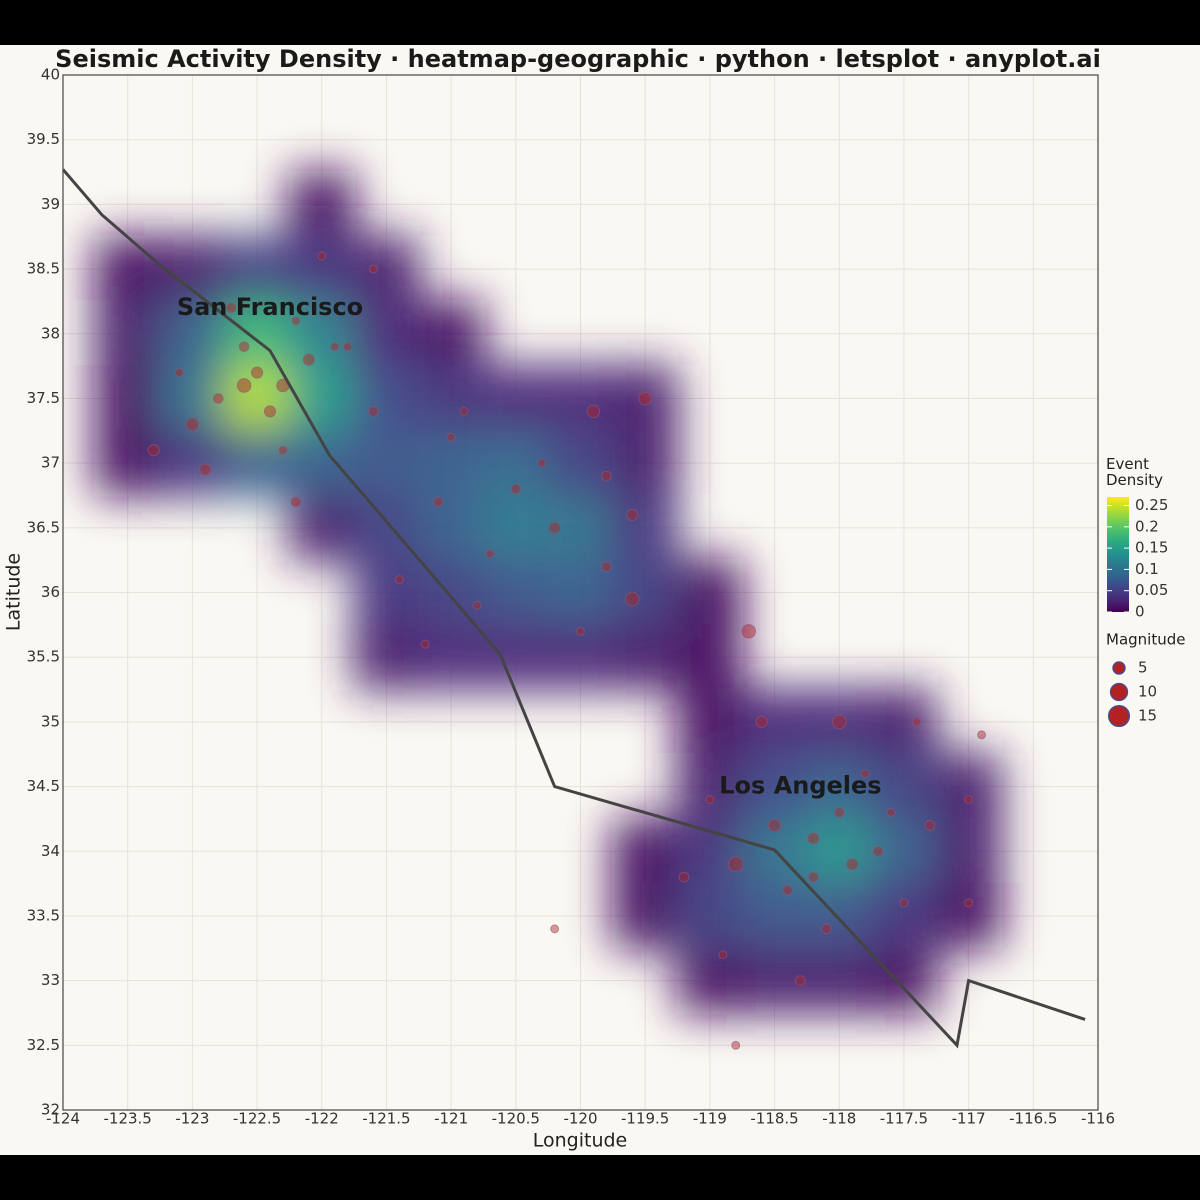 The height and width of the screenshot is (1200, 1200). What do you see at coordinates (1119, 668) in the screenshot?
I see `size-legend-key` at bounding box center [1119, 668].